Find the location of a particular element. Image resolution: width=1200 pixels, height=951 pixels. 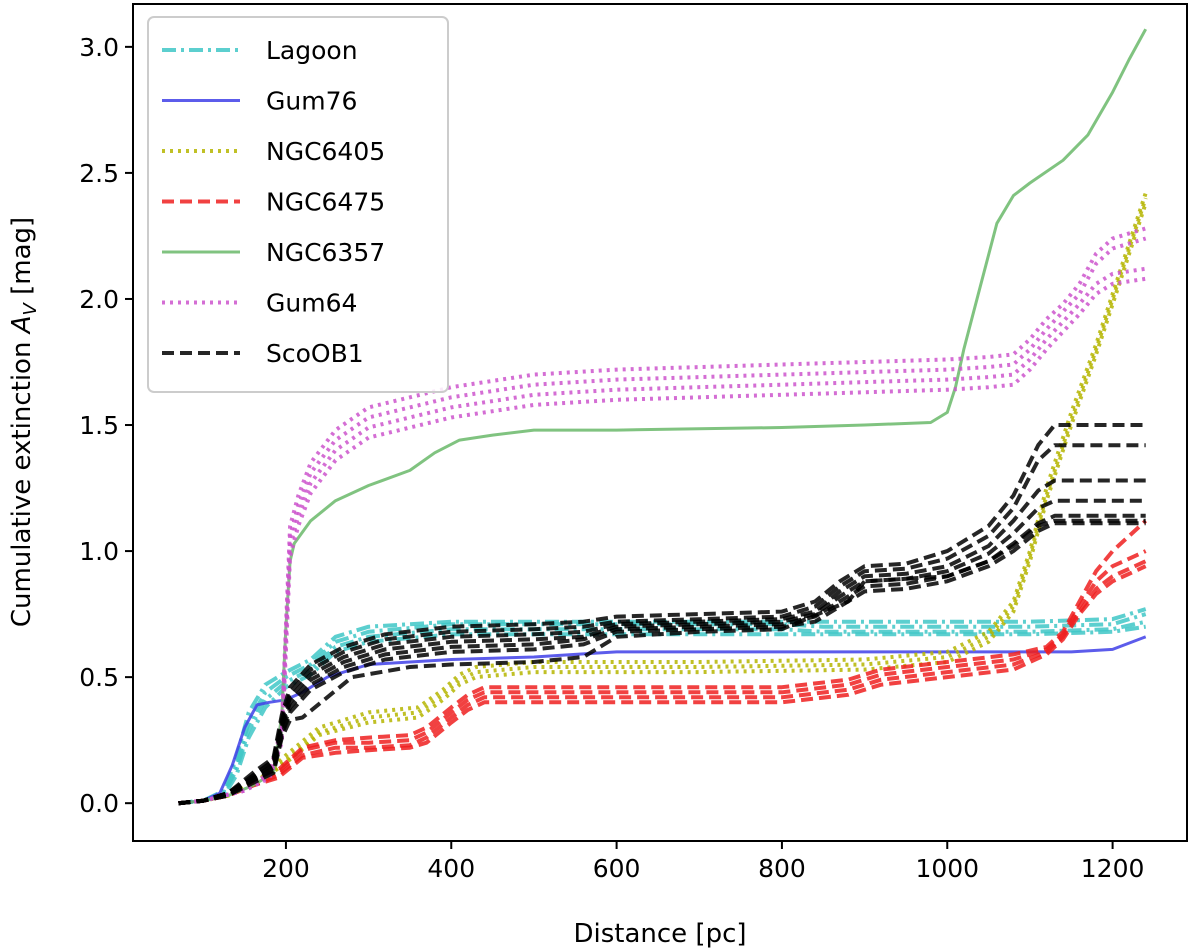

x-axis-label: Distance [pc] is located at coordinates (659, 934).